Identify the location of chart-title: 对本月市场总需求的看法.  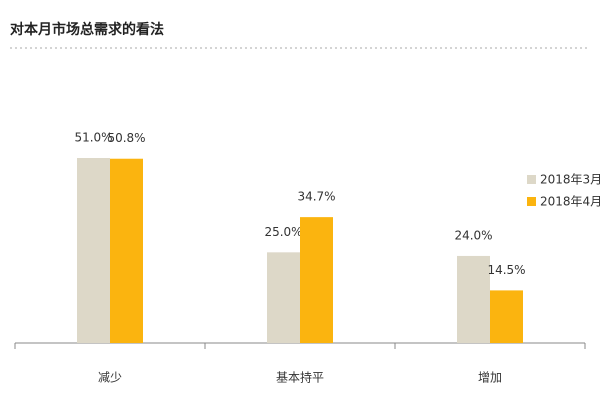
(87, 29).